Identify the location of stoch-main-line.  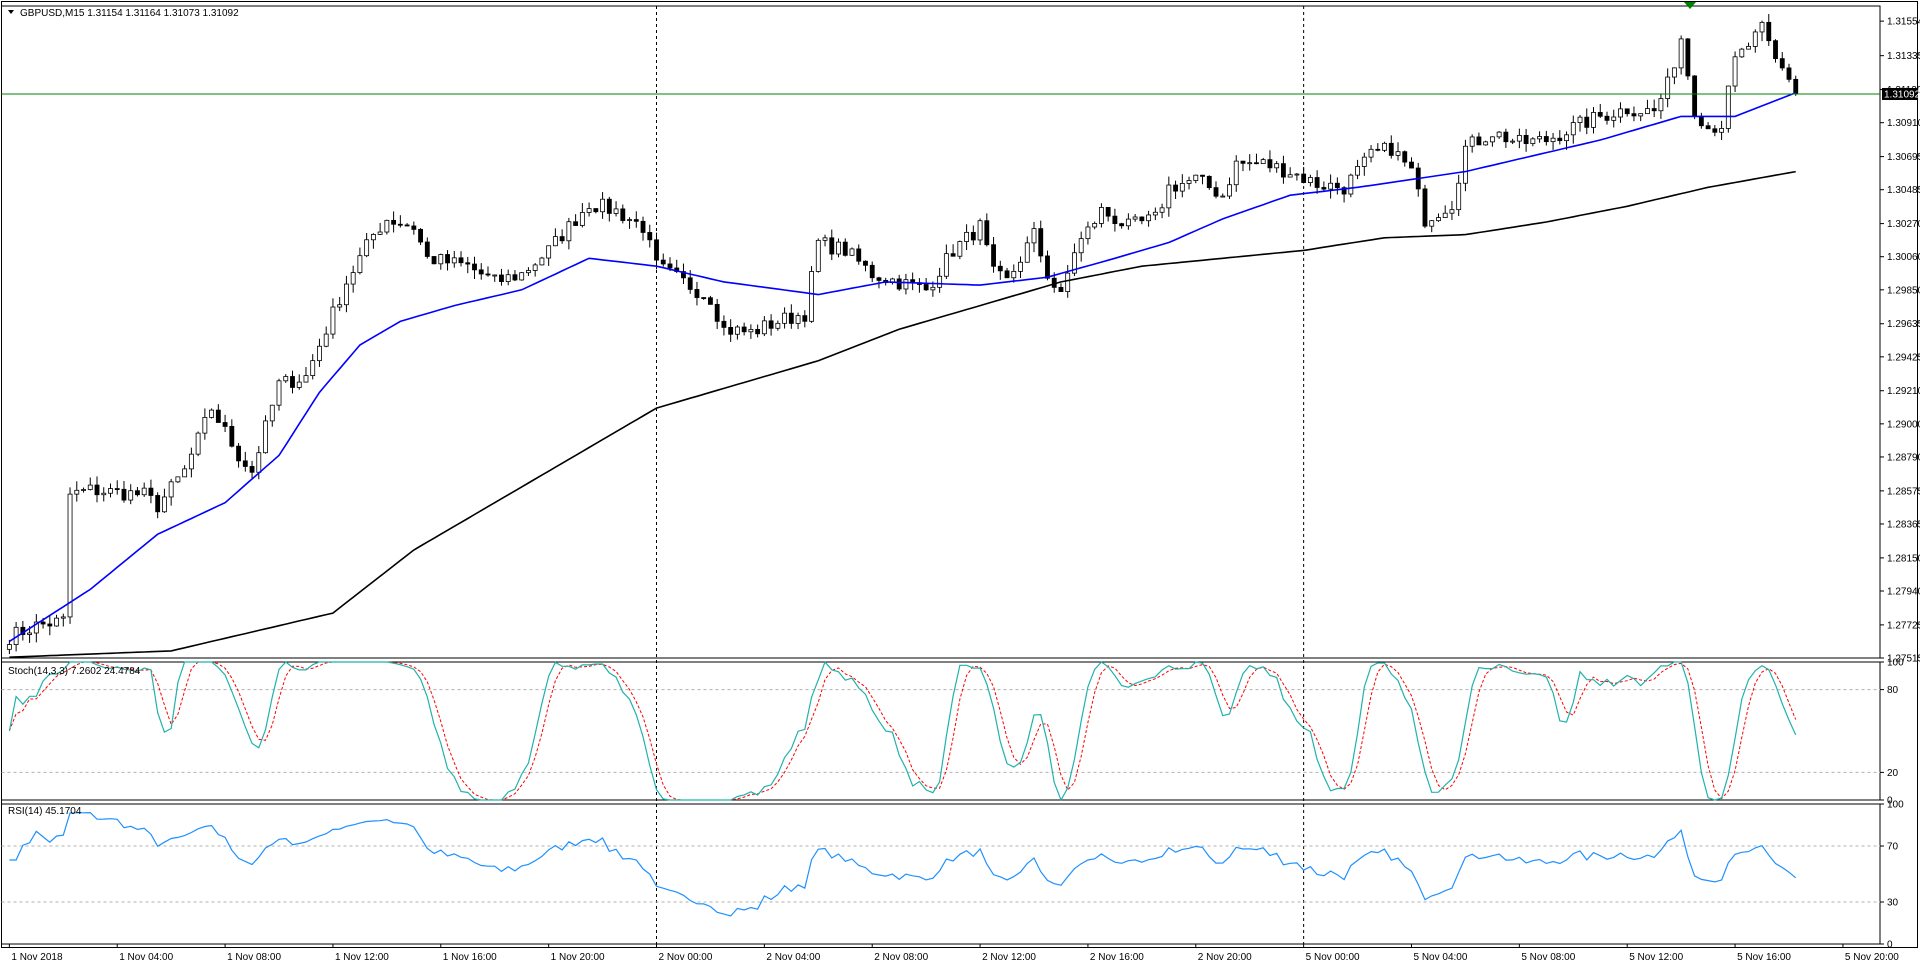
(902, 731).